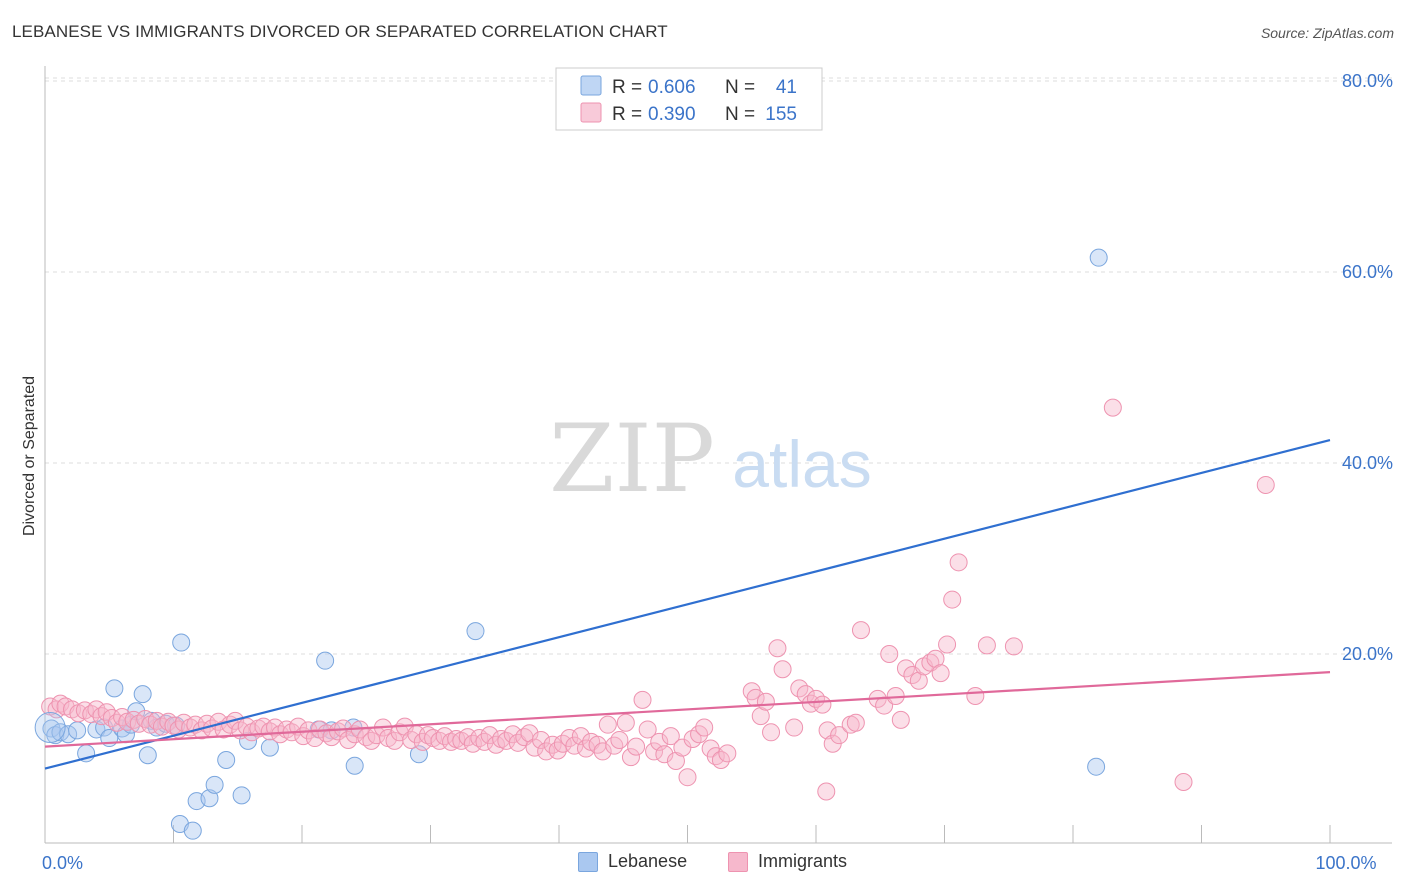  Describe the element at coordinates (62, 863) in the screenshot. I see `x-tick-label: 0.0%` at that location.